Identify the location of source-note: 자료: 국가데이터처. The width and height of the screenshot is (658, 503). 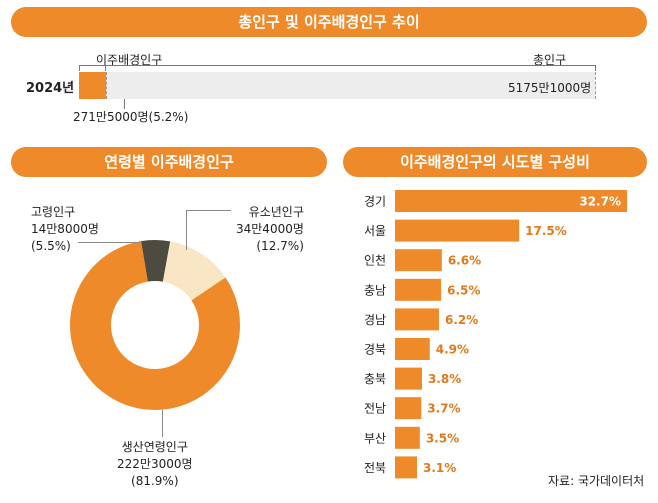
(596, 481).